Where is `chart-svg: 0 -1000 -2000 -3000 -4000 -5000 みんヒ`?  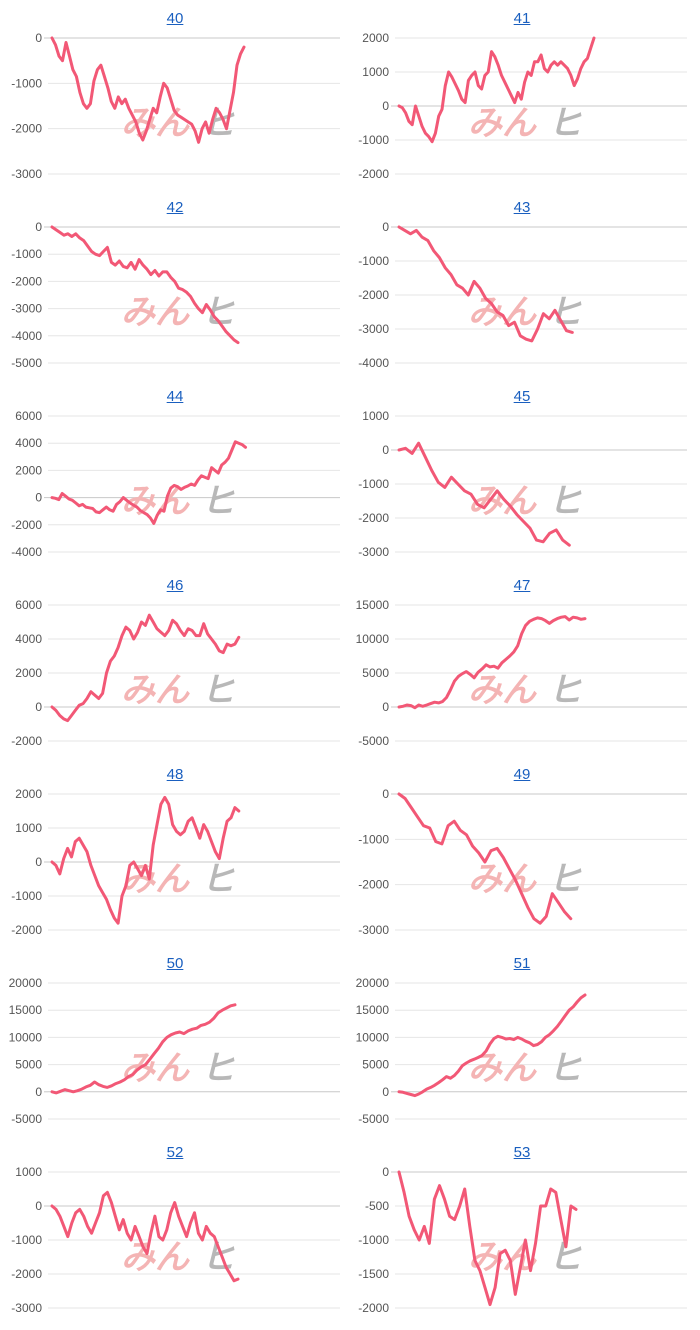
chart-svg: 0 -1000 -2000 -3000 -4000 -5000 みんヒ is located at coordinates (175, 295).